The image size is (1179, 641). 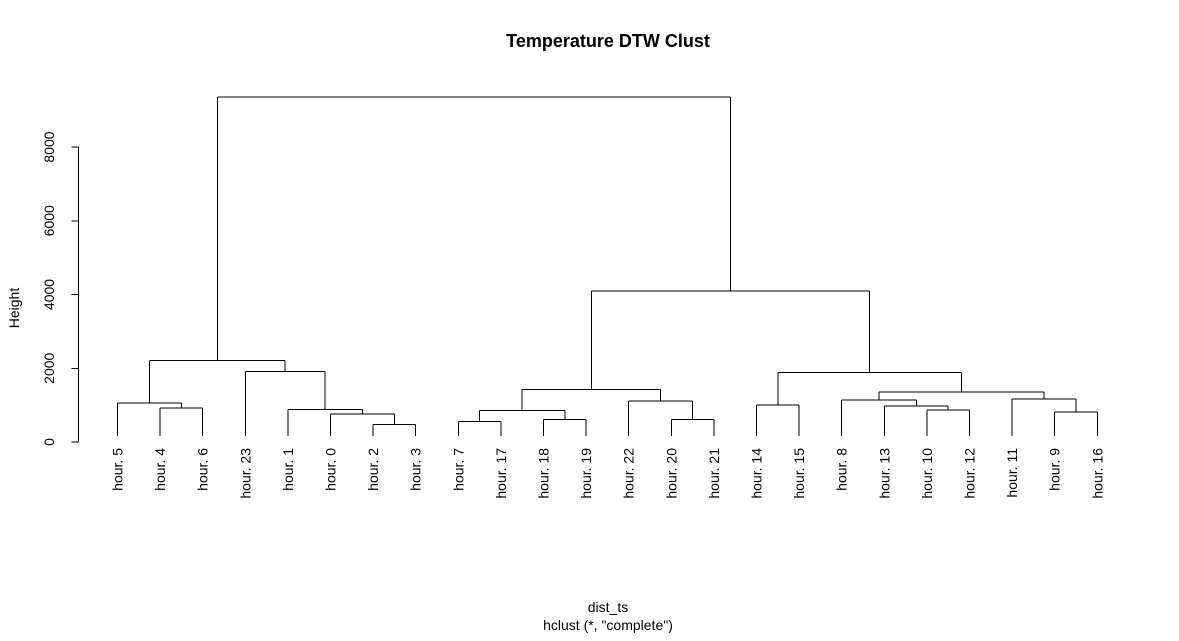 What do you see at coordinates (49, 220) in the screenshot?
I see `y-tick-label: 6000` at bounding box center [49, 220].